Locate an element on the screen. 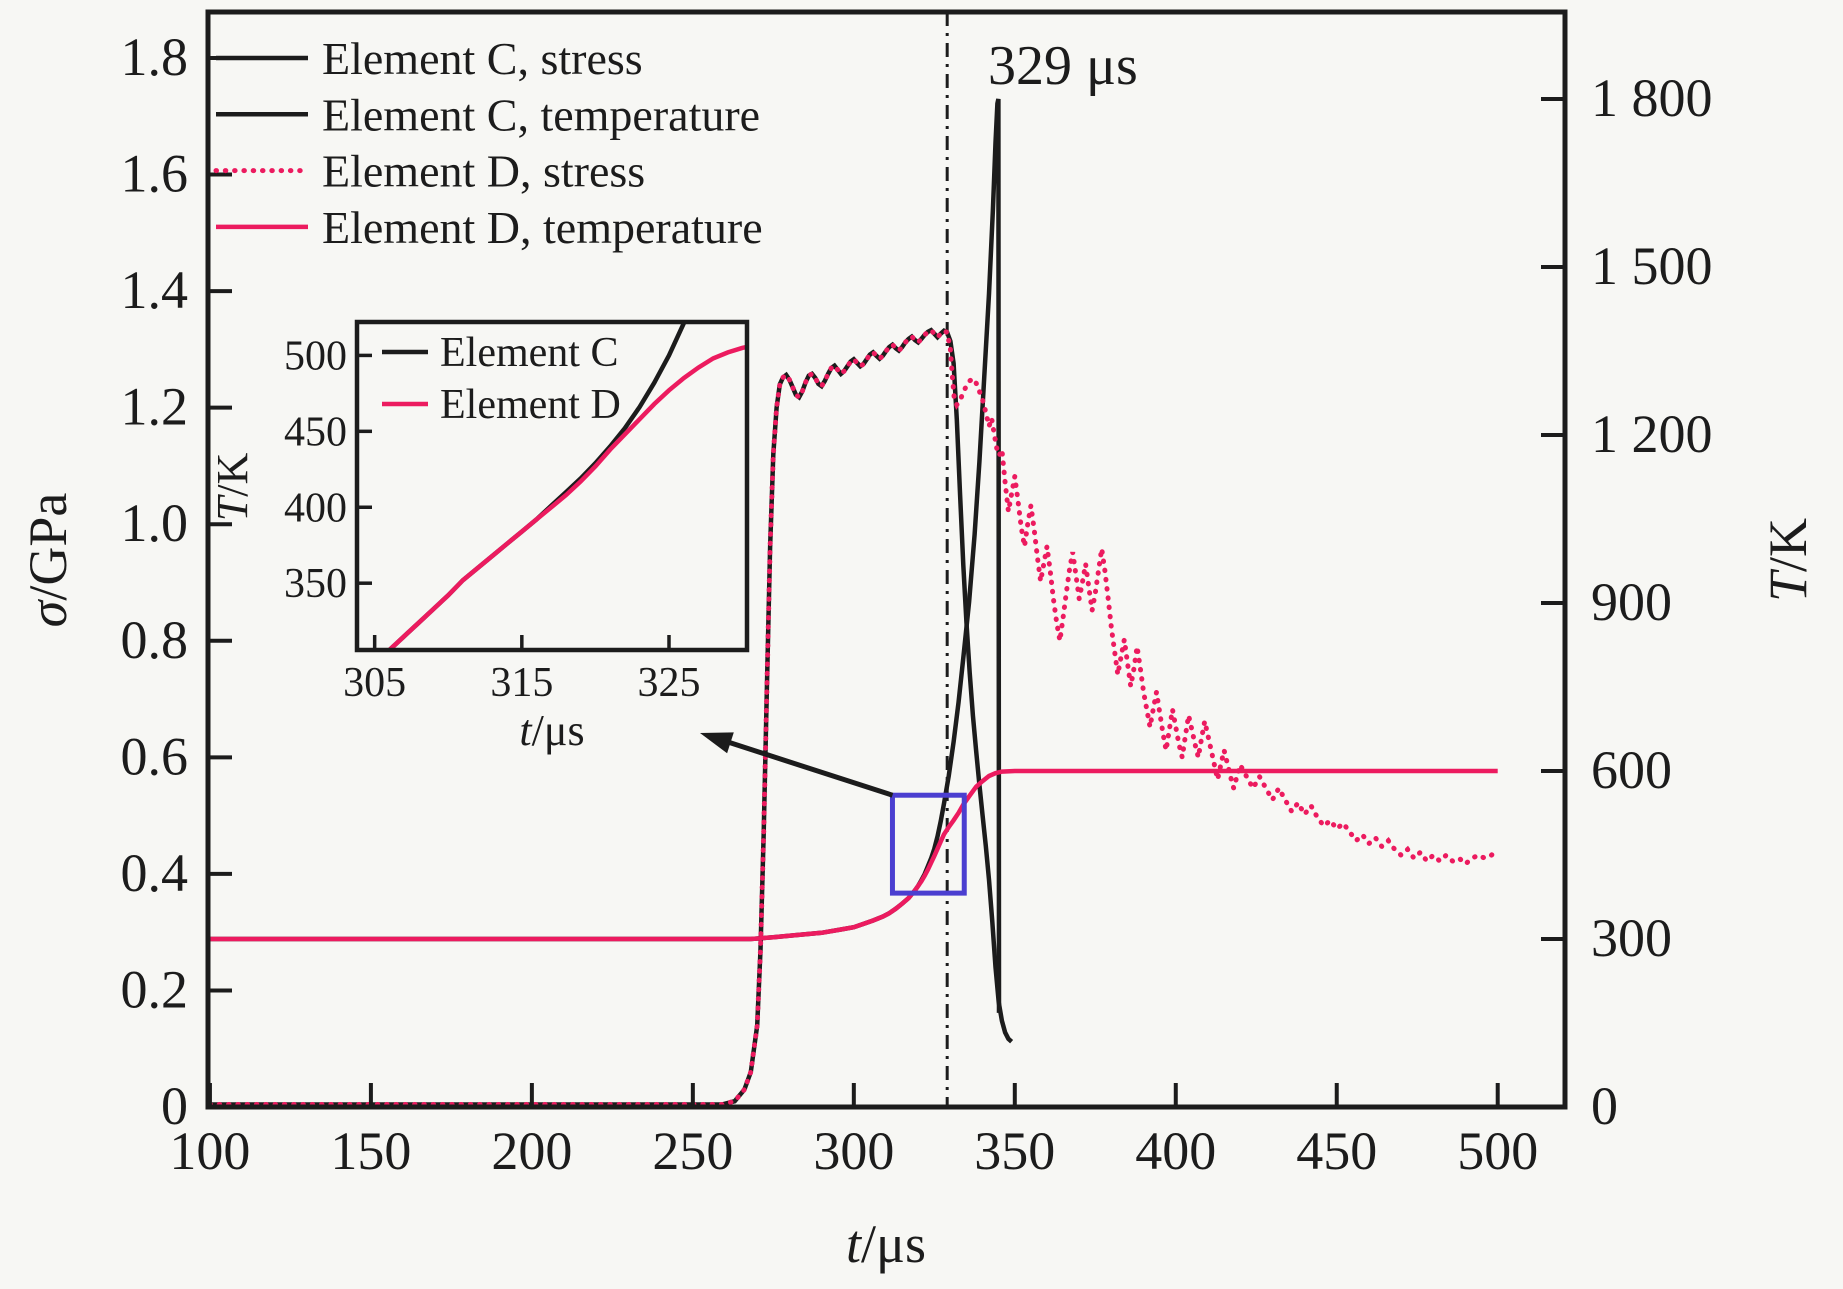  inset-y-tick-label: 400 is located at coordinates (315, 508).